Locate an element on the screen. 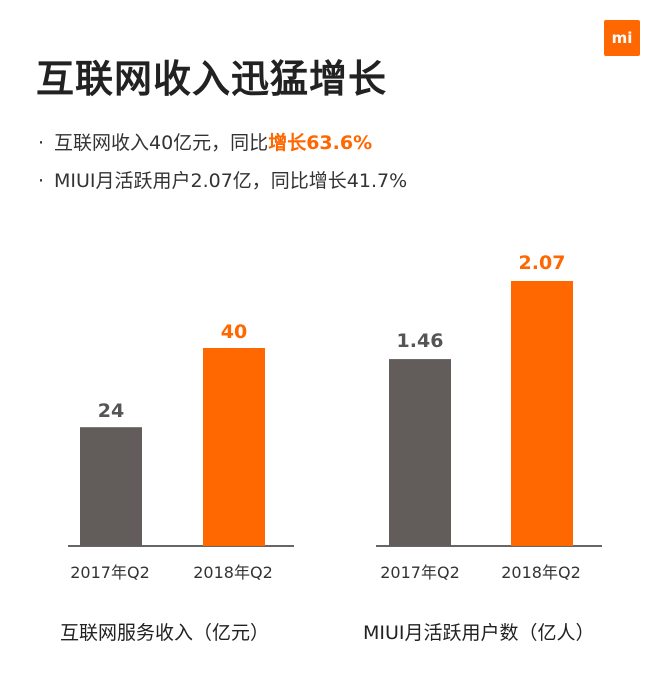 Image resolution: width=658 pixels, height=689 pixels. data-label: 40 is located at coordinates (234, 332).